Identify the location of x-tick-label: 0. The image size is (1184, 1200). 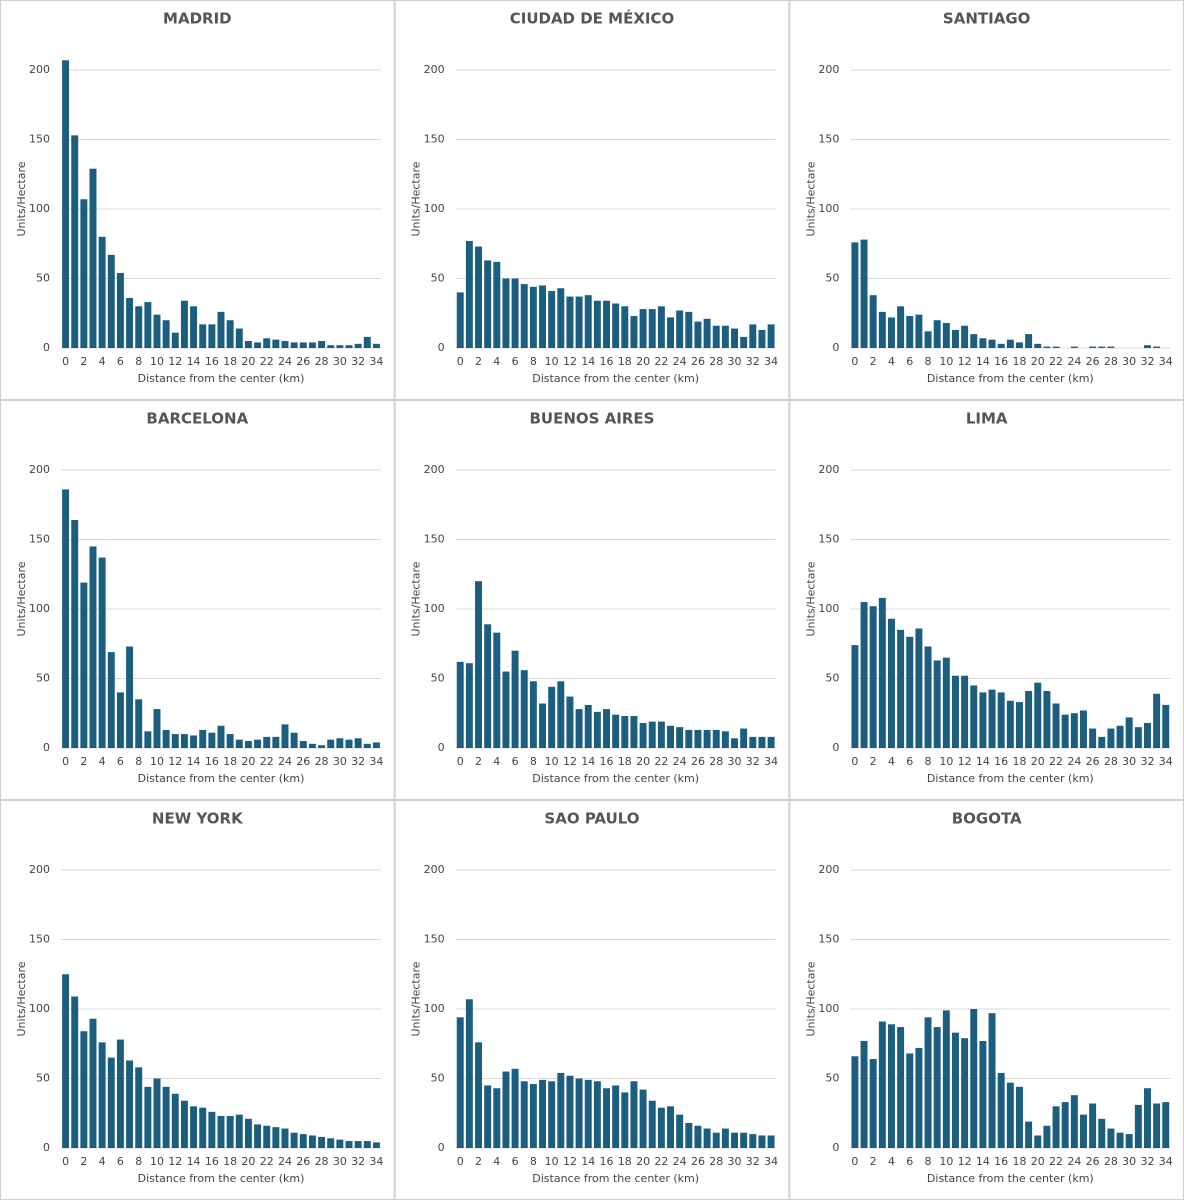
(854, 761).